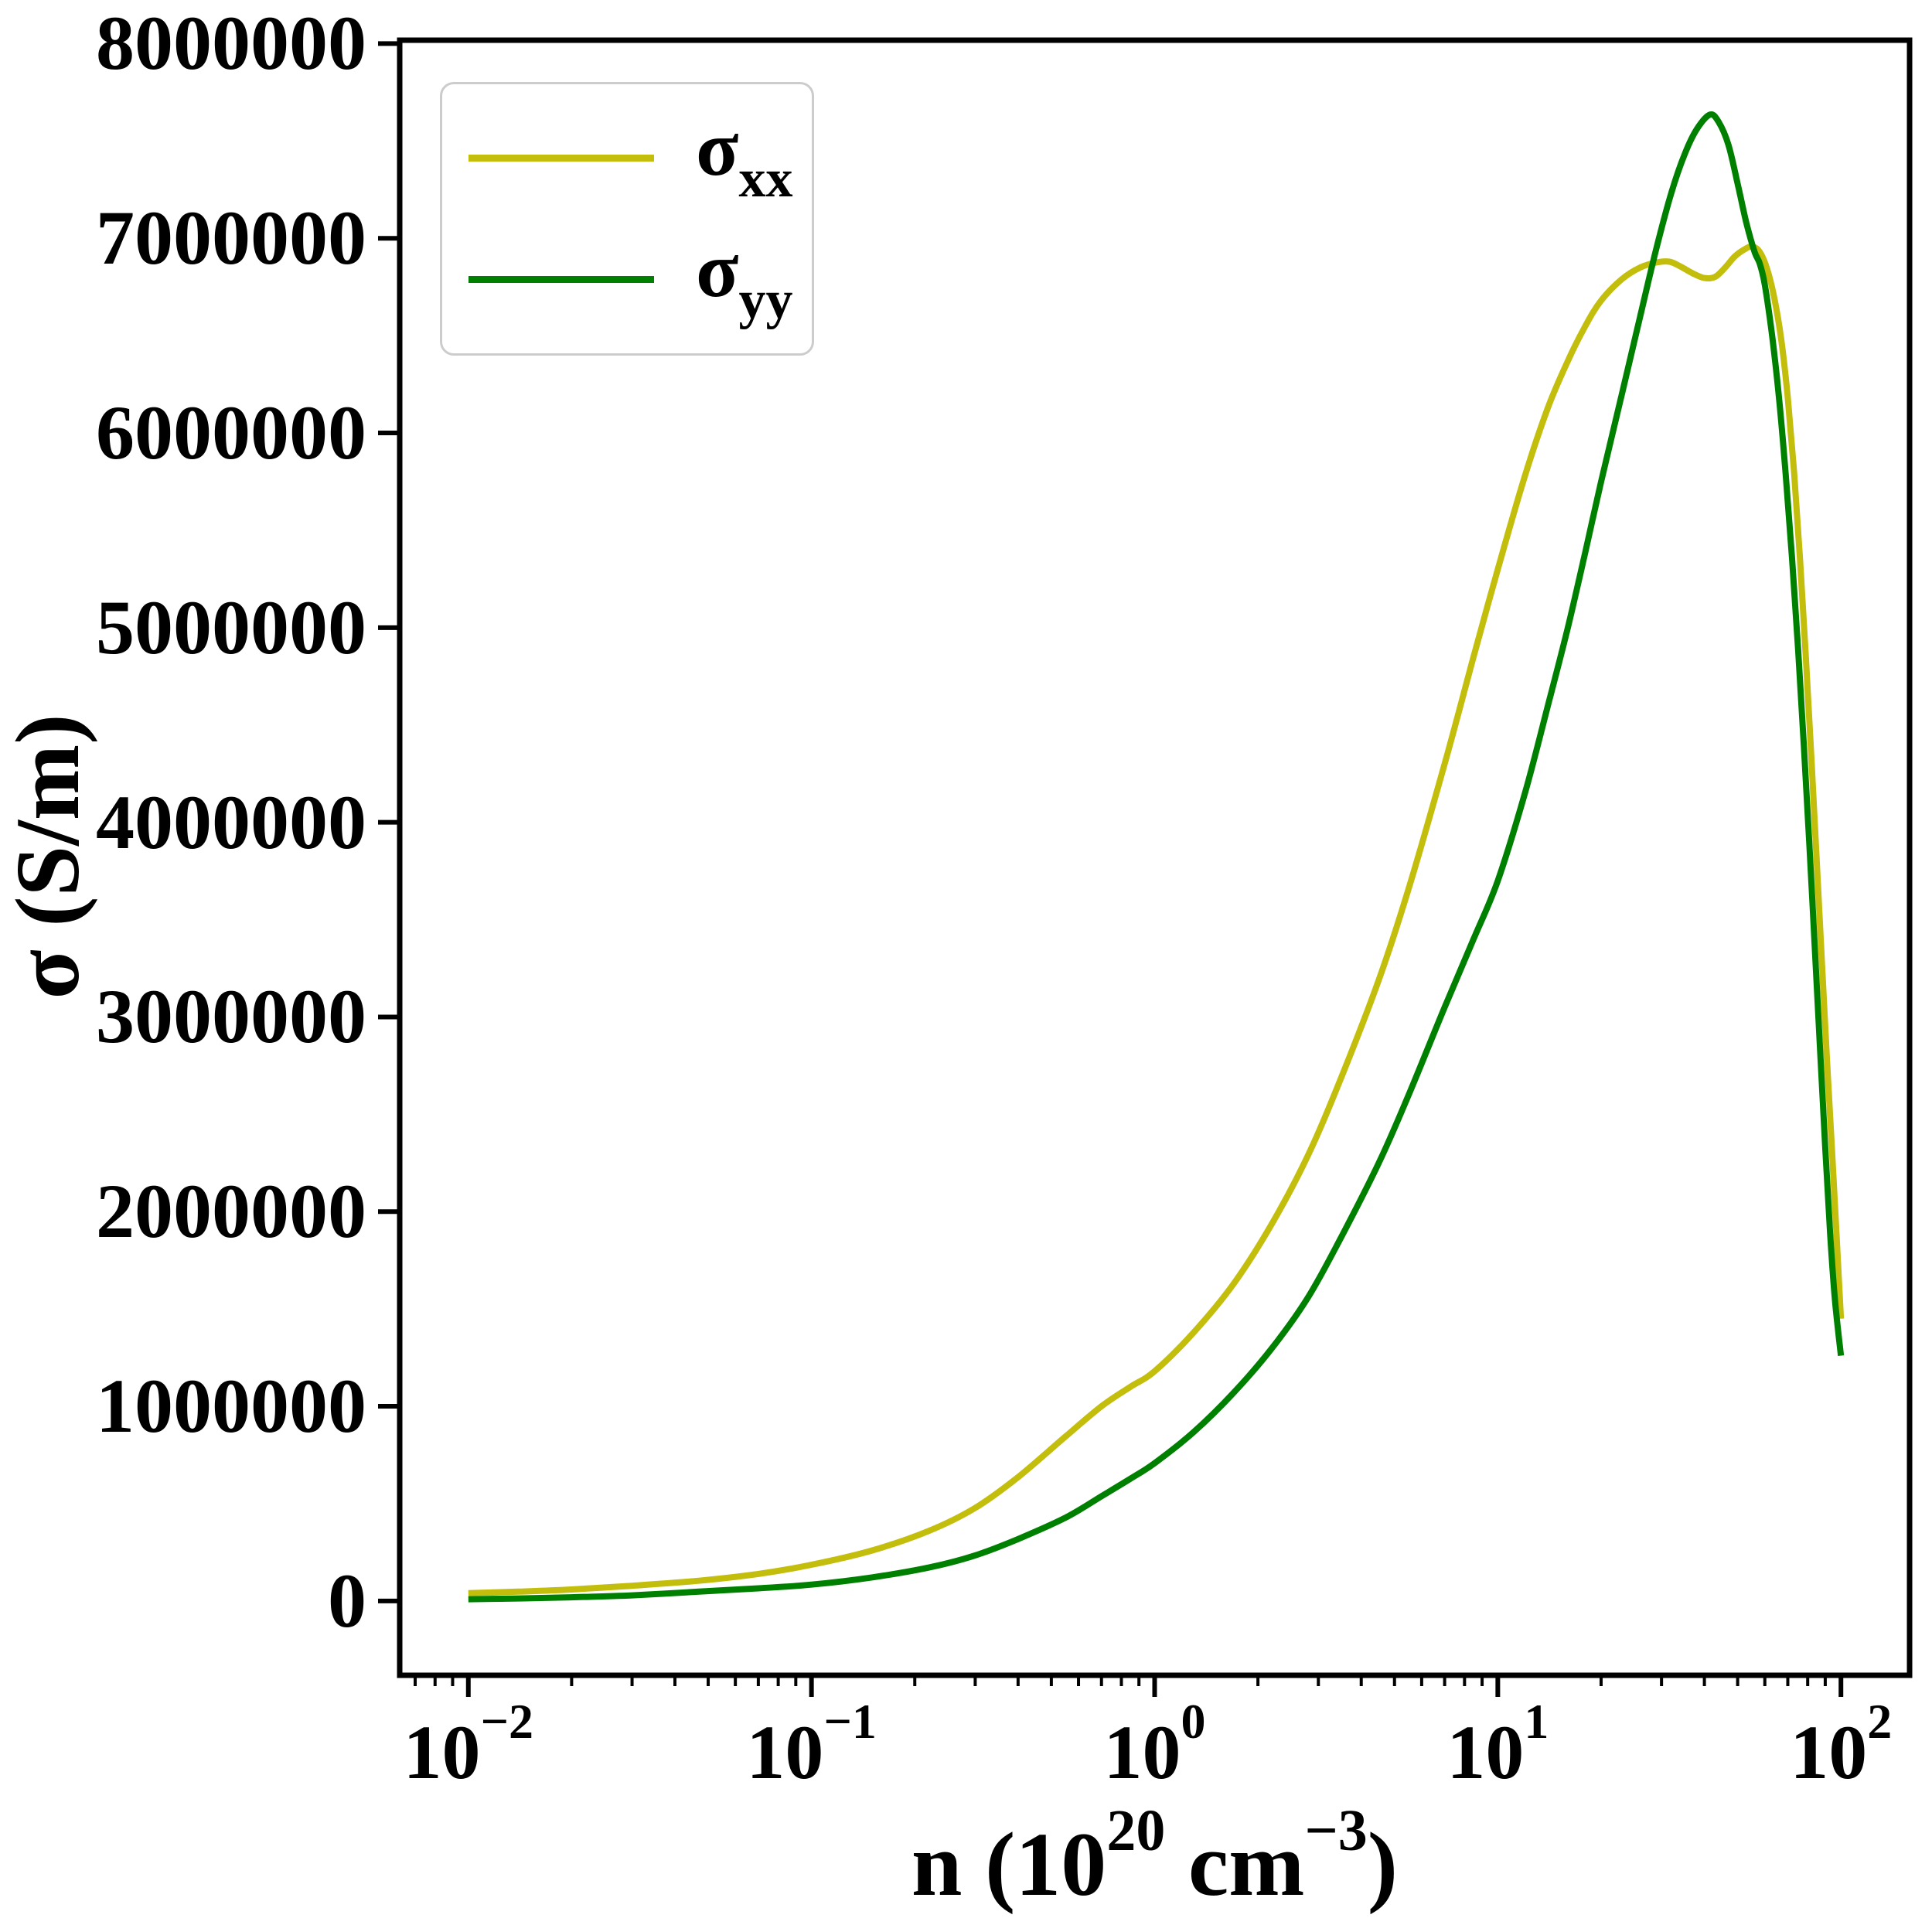  What do you see at coordinates (347, 1600) in the screenshot?
I see `y-tick-label-0: 0` at bounding box center [347, 1600].